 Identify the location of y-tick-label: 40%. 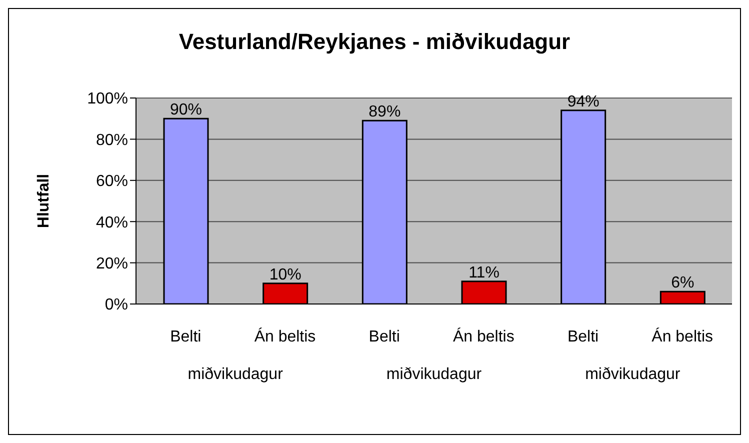
(112, 223).